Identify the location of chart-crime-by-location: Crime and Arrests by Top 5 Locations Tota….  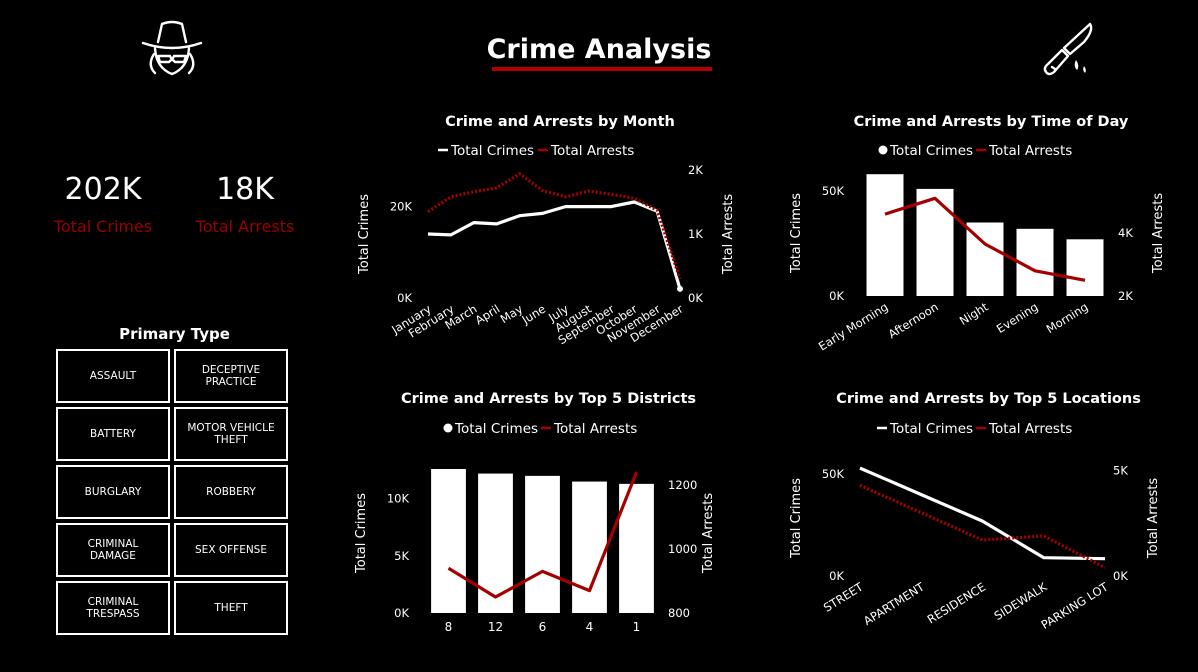
(975, 511).